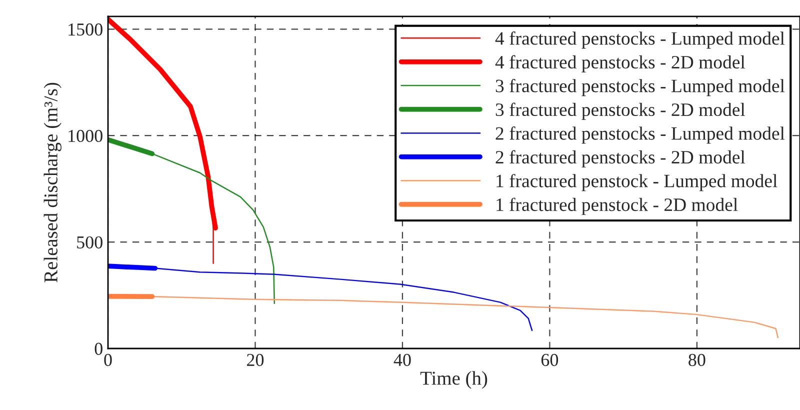  What do you see at coordinates (640, 40) in the screenshot?
I see `legend-label: 4 fractured penstocks - Lumped model` at bounding box center [640, 40].